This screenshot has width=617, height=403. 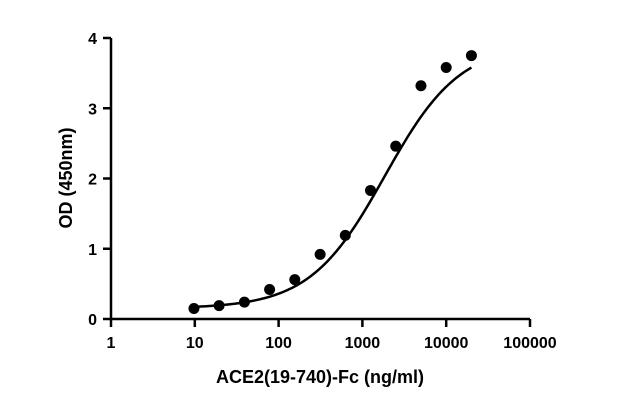 What do you see at coordinates (446, 343) in the screenshot?
I see `x-tick-label: 10000` at bounding box center [446, 343].